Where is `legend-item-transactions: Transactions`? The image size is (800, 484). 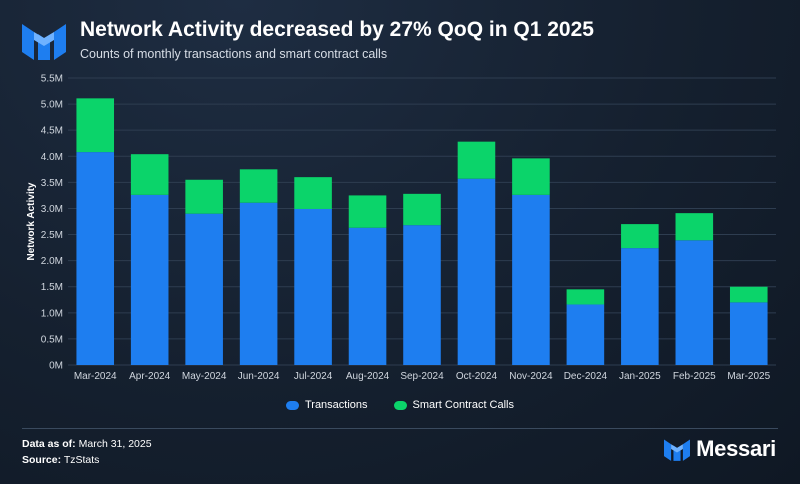 legend-item-transactions: Transactions is located at coordinates (326, 405).